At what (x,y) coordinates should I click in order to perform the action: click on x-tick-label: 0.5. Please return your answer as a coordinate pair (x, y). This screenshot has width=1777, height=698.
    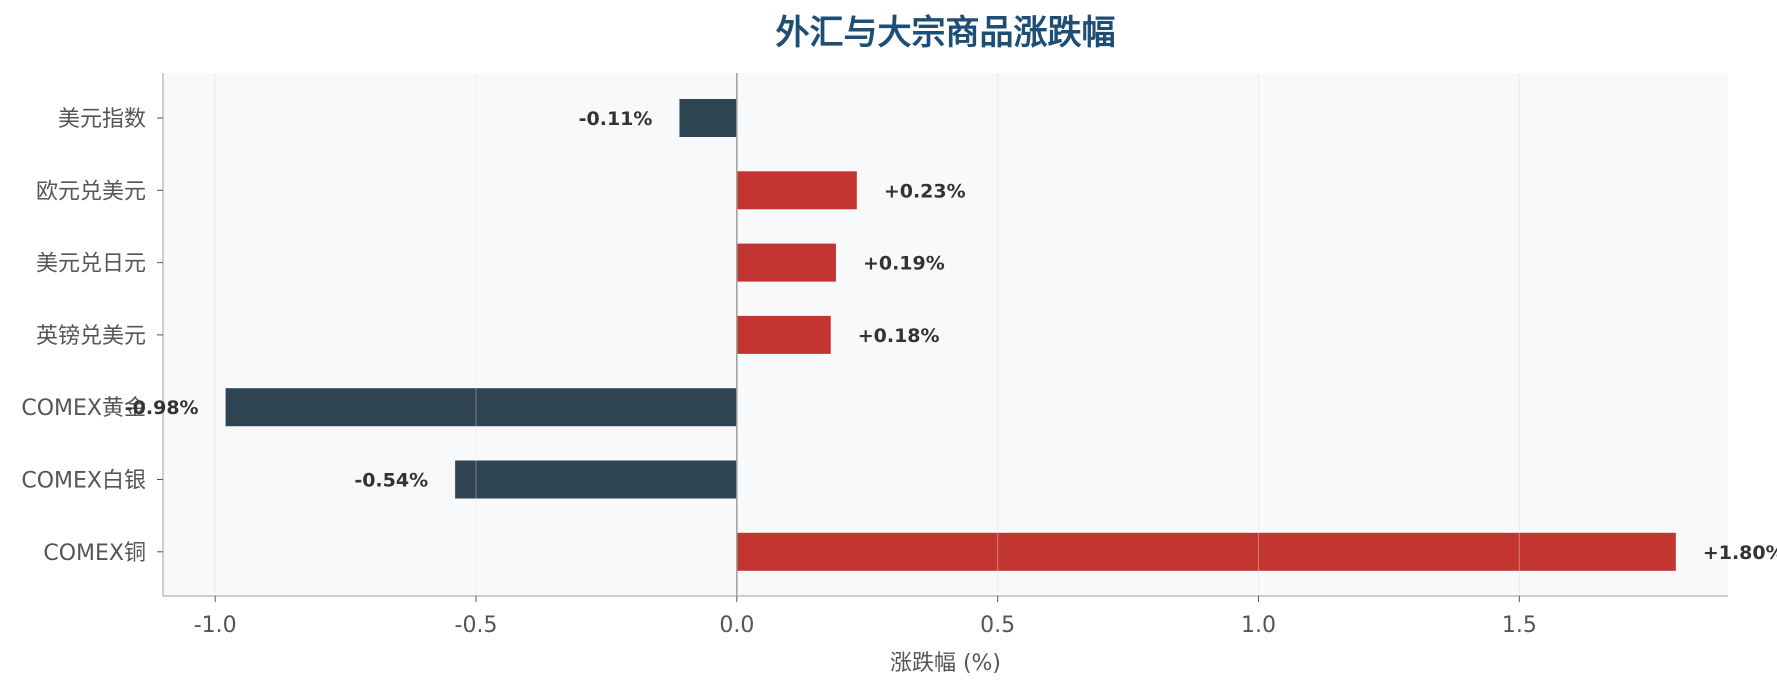
    Looking at the image, I should click on (997, 625).